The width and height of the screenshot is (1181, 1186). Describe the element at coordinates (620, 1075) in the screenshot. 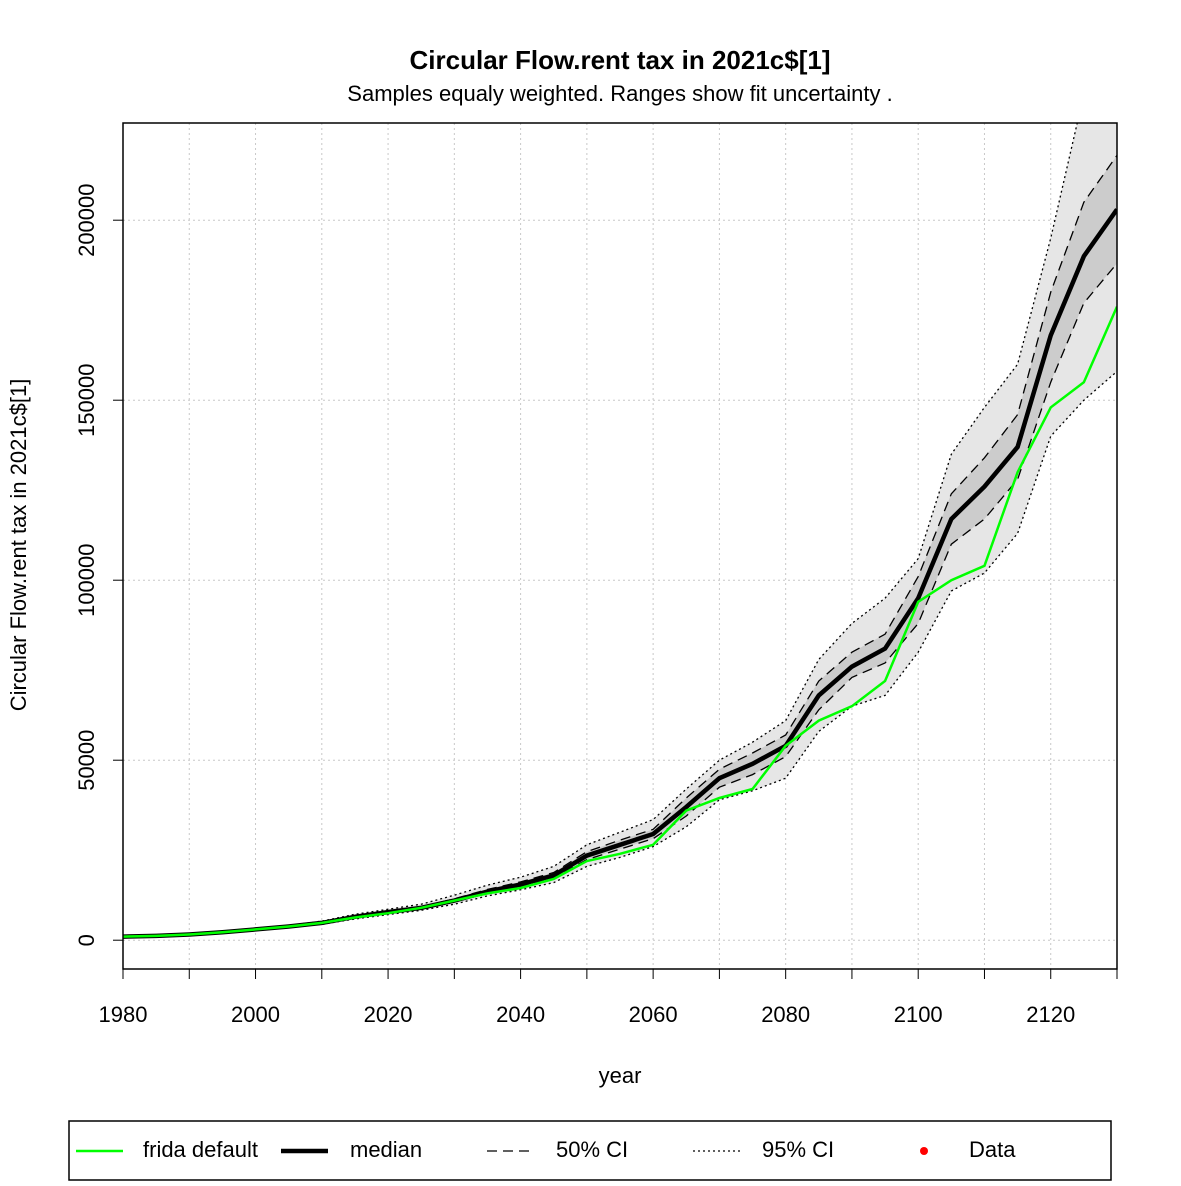

I see `x-axis-label: year` at that location.